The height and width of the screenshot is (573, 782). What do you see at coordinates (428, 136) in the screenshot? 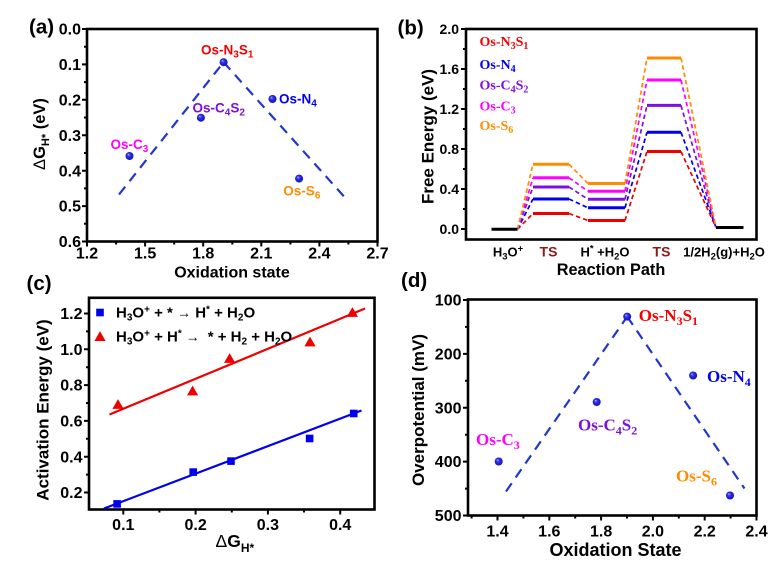
I see `svg-text: Free Energy (eV)` at bounding box center [428, 136].